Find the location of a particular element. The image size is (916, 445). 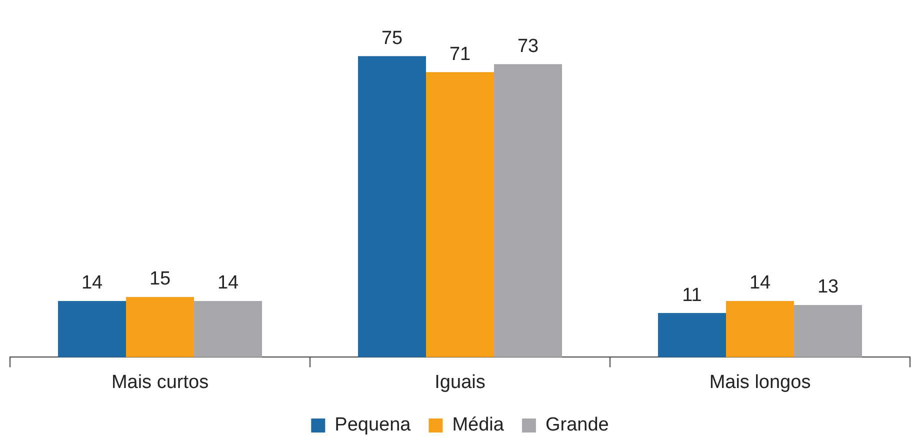

data-label: 11 is located at coordinates (692, 295).